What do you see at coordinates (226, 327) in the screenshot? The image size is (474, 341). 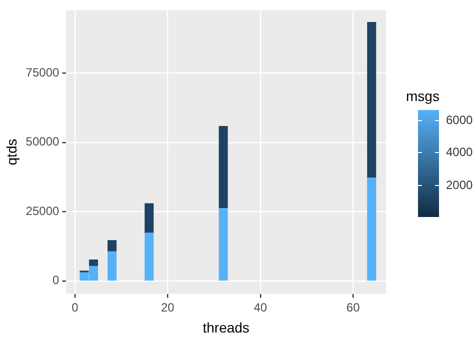 I see `x-axis-title: threads` at bounding box center [226, 327].